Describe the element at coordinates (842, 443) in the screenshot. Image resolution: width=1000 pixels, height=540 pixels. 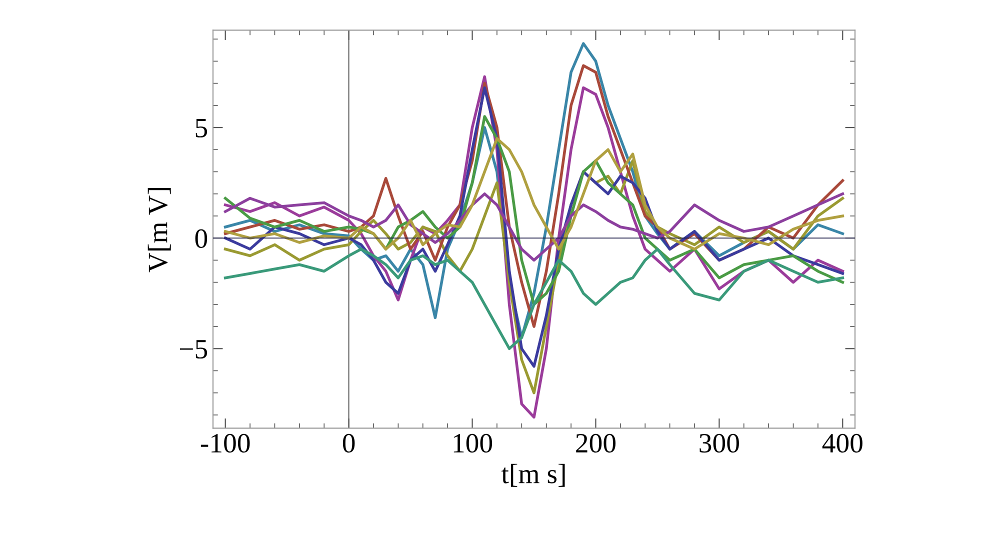
I see `x-tick-label: 400` at that location.